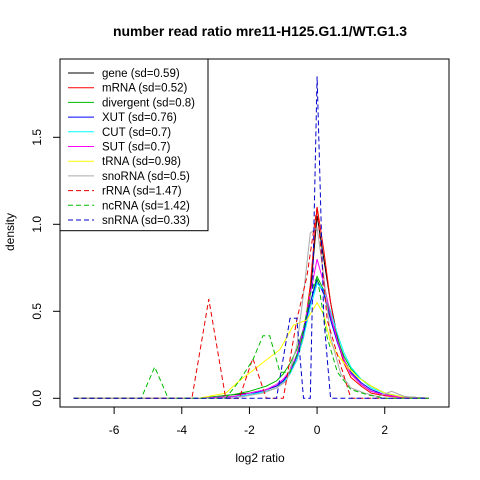  I want to click on x-axis-label: log2 ratio, so click(260, 458).